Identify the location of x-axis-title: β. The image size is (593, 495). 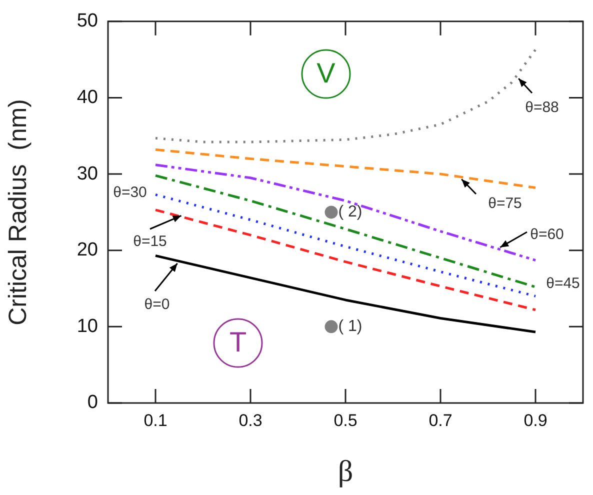
(346, 471).